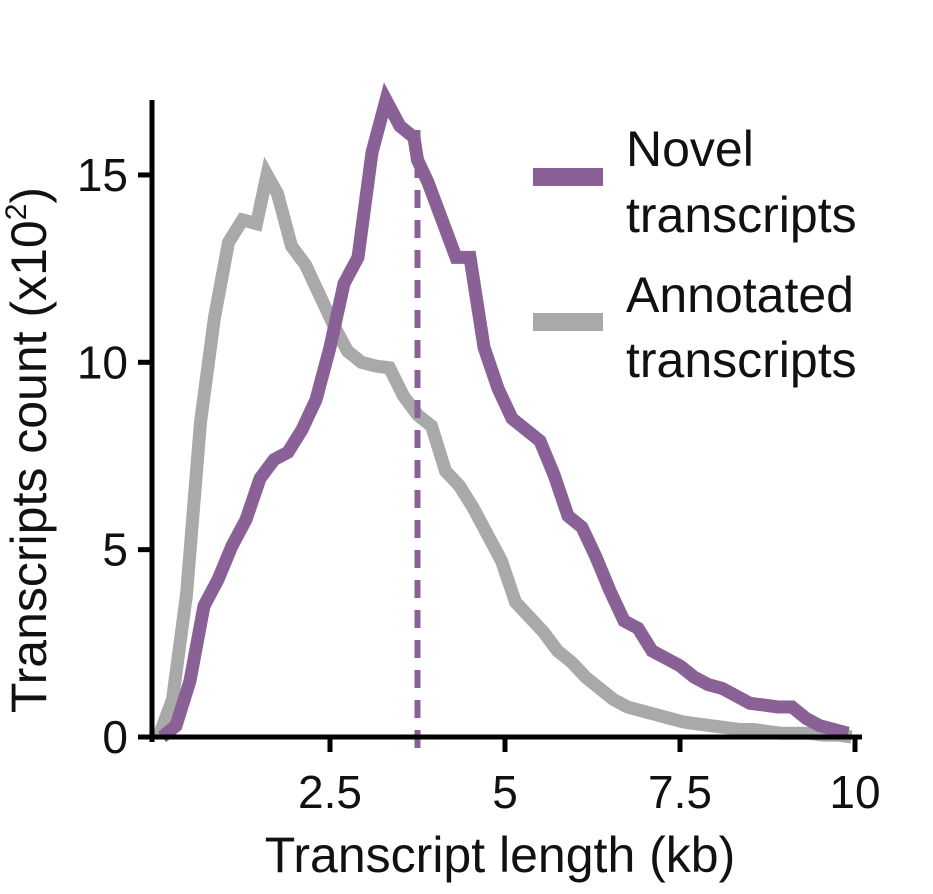 The height and width of the screenshot is (894, 933). What do you see at coordinates (695, 254) in the screenshot?
I see `legend: Novel transcripts Annotated transcripts` at bounding box center [695, 254].